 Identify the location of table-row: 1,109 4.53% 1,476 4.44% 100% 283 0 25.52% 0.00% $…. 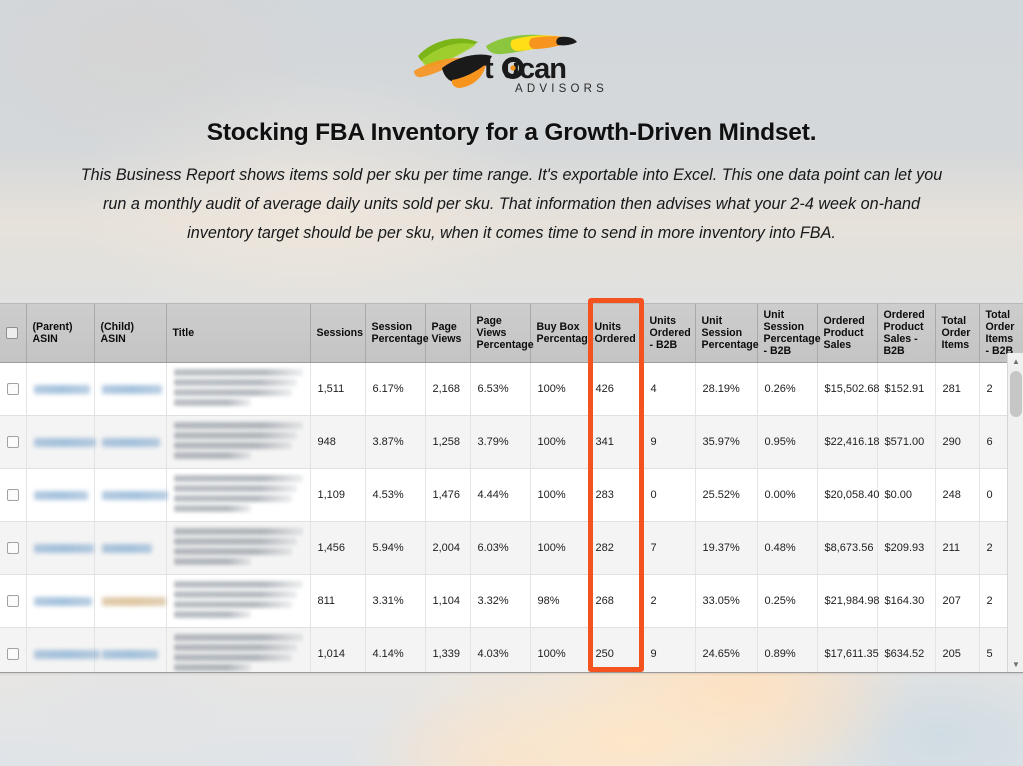
(511, 495).